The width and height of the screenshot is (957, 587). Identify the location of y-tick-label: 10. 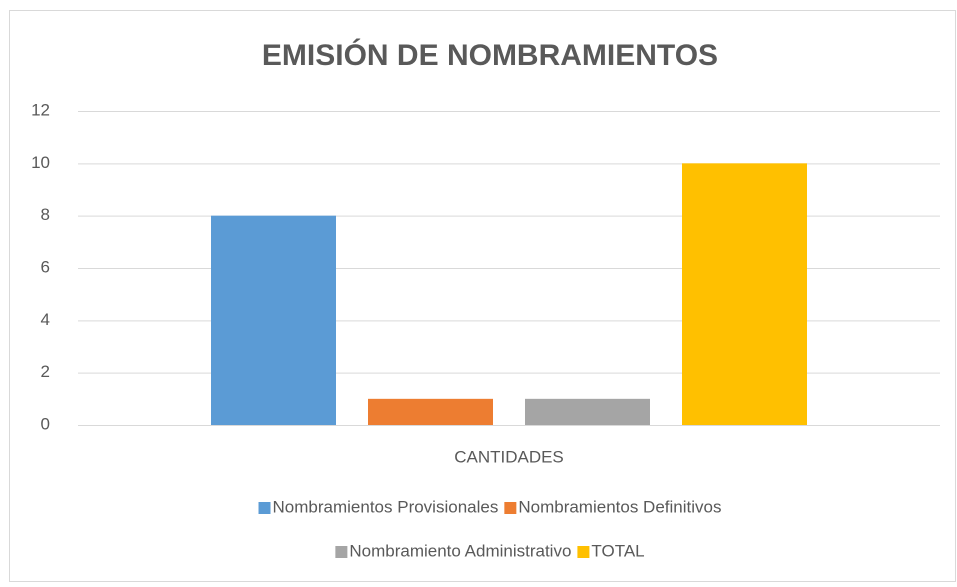
(40, 162).